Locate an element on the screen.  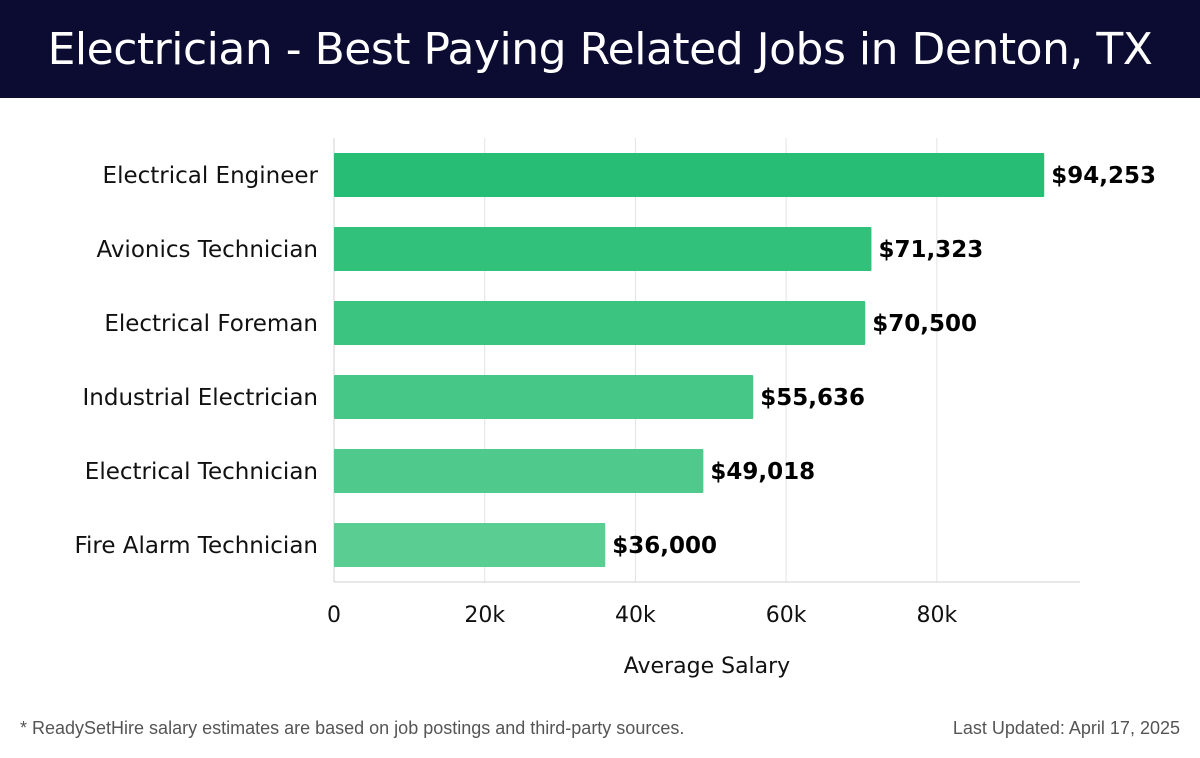
category-label-3: Industrial Electrician is located at coordinates (200, 398).